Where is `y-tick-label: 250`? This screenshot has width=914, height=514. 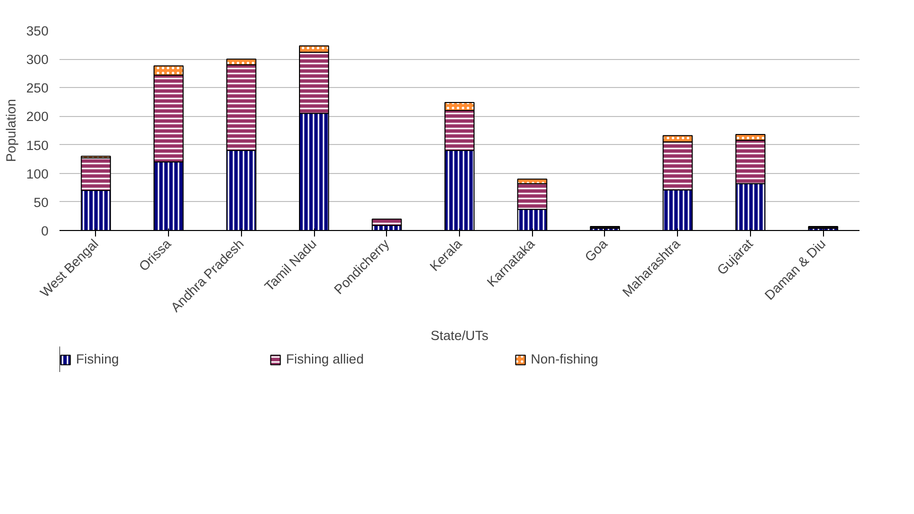 y-tick-label: 250 is located at coordinates (37, 88).